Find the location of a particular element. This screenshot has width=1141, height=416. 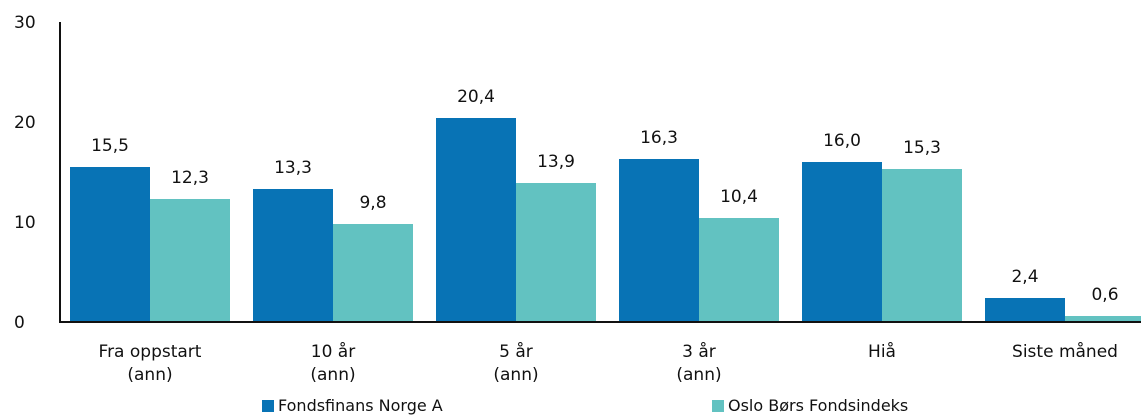

data-label-series-2-cat-4: 10,4 is located at coordinates (739, 197).